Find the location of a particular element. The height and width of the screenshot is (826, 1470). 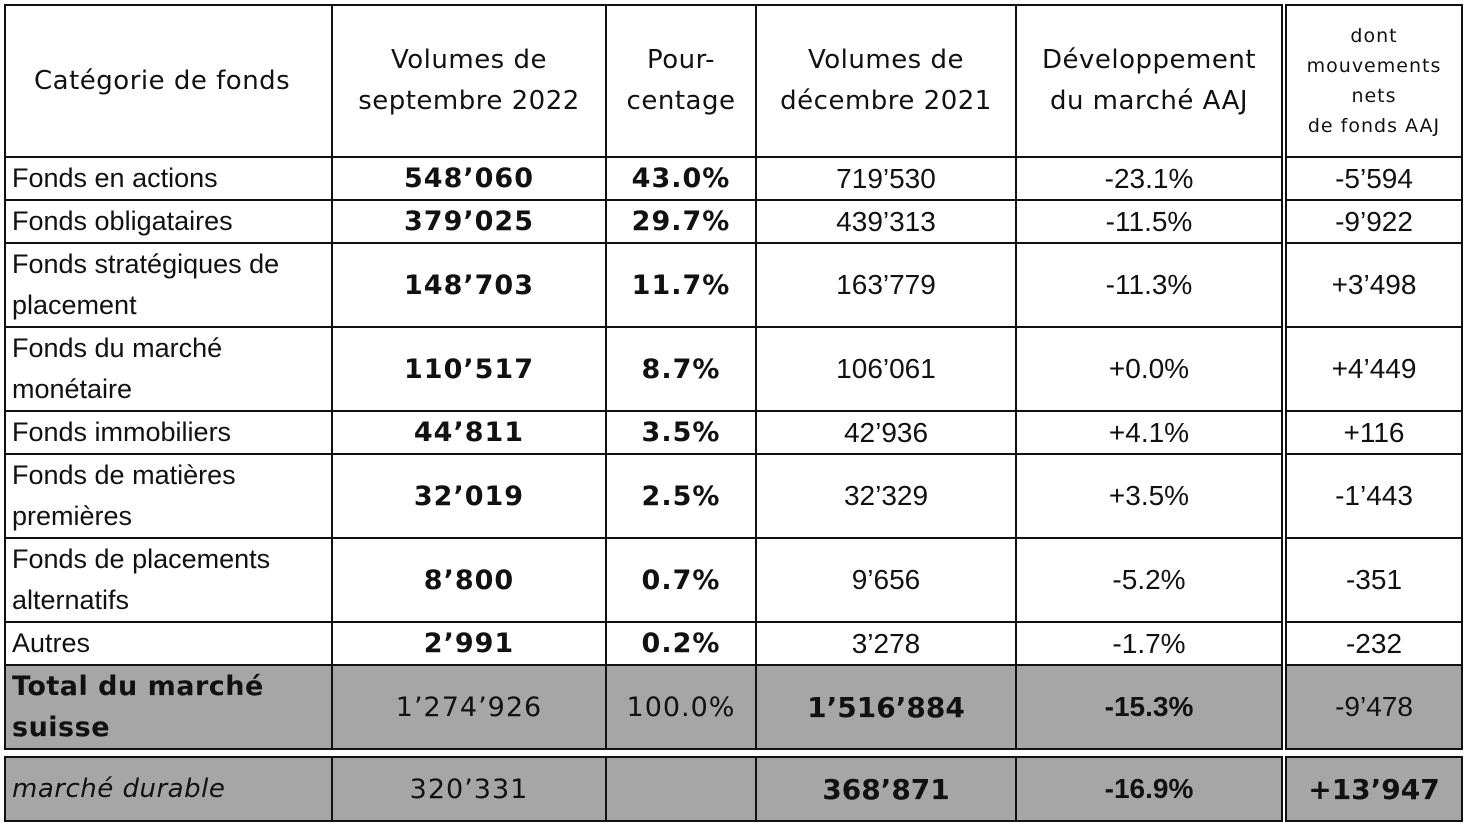

cell-percentage: 3.5% is located at coordinates (681, 432).